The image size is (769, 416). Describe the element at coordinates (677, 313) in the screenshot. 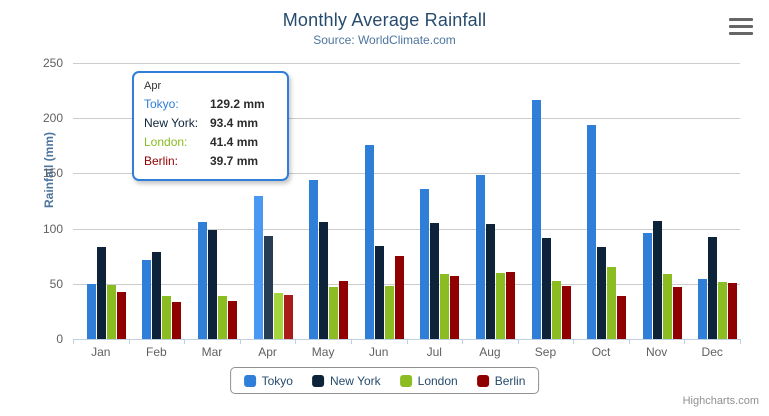

I see `bar-berlin-nov` at that location.